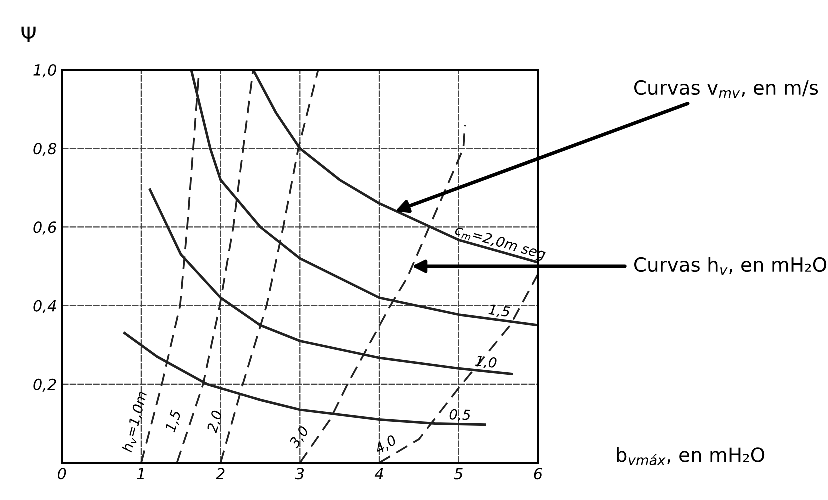 The height and width of the screenshot is (500, 828). I want to click on x-axis-title: b$_{vmáx}$, en mH₂O, so click(691, 456).